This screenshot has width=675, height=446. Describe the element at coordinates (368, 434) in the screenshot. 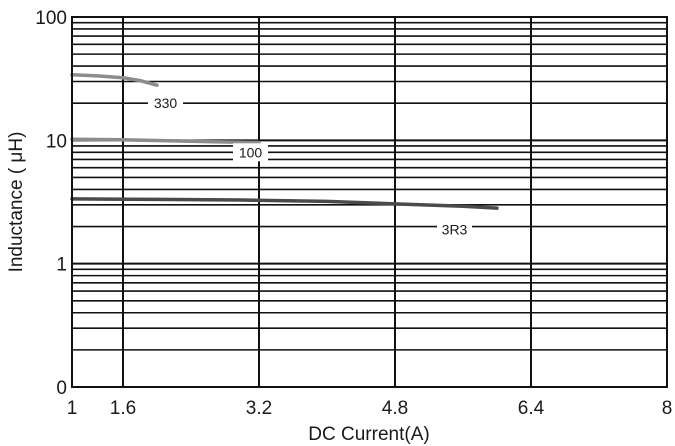

I see `x-axis-label: DC Current(A)` at that location.